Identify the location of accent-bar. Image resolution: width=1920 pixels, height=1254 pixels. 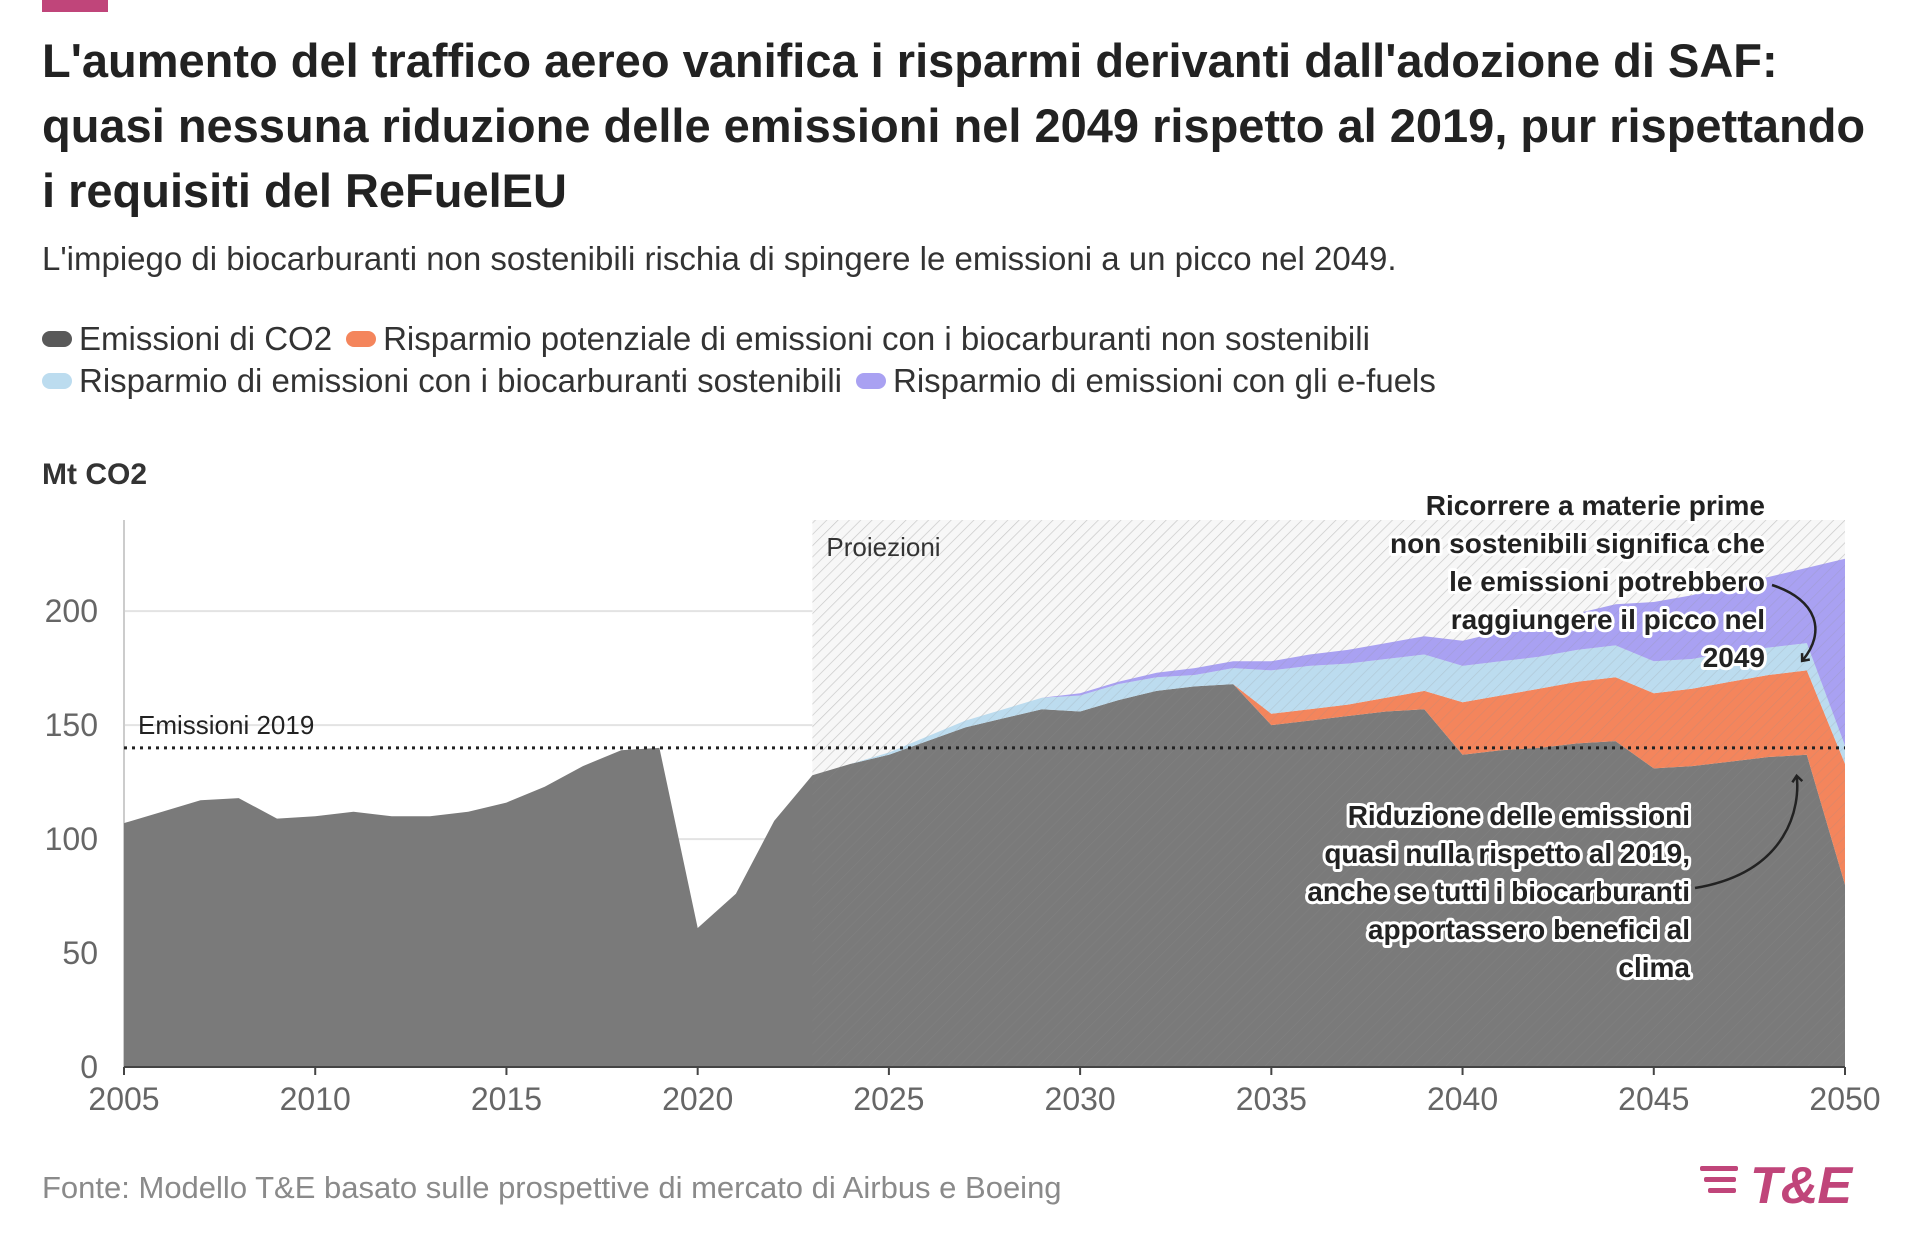
(75, 6).